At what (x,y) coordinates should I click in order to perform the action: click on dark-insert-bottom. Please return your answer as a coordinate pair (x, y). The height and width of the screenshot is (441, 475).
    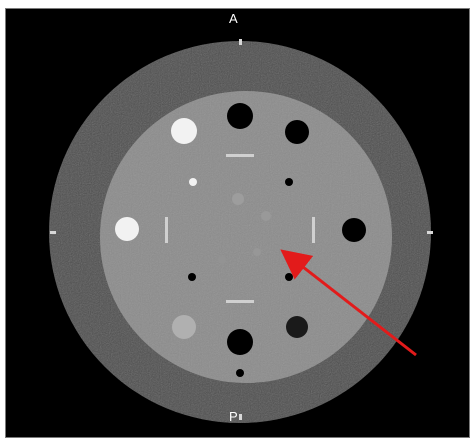
    Looking at the image, I should click on (240, 342).